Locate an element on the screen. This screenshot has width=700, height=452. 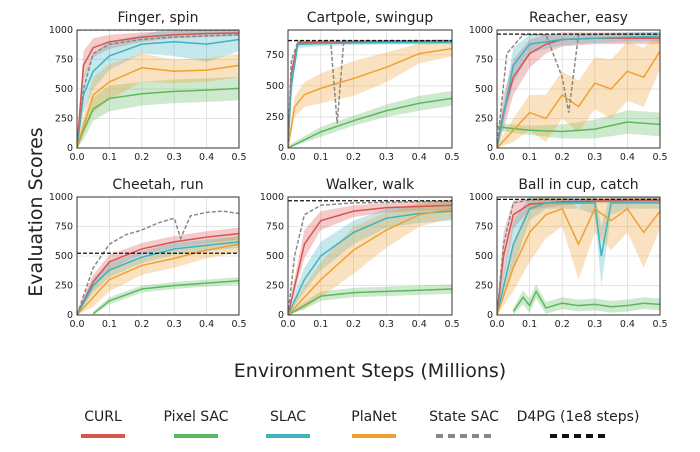
legend-label: State SAC is located at coordinates (464, 417).